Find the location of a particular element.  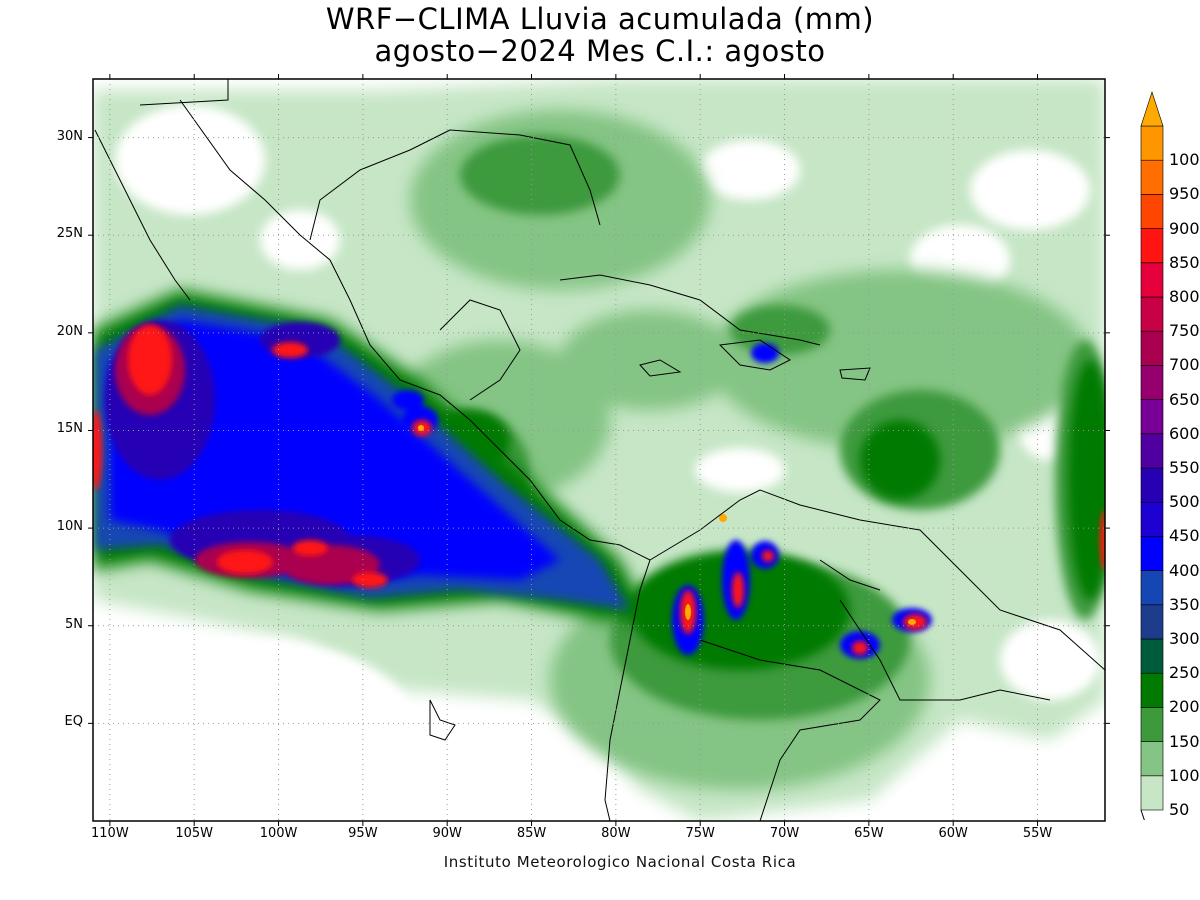

lon-label: 70W is located at coordinates (784, 833).